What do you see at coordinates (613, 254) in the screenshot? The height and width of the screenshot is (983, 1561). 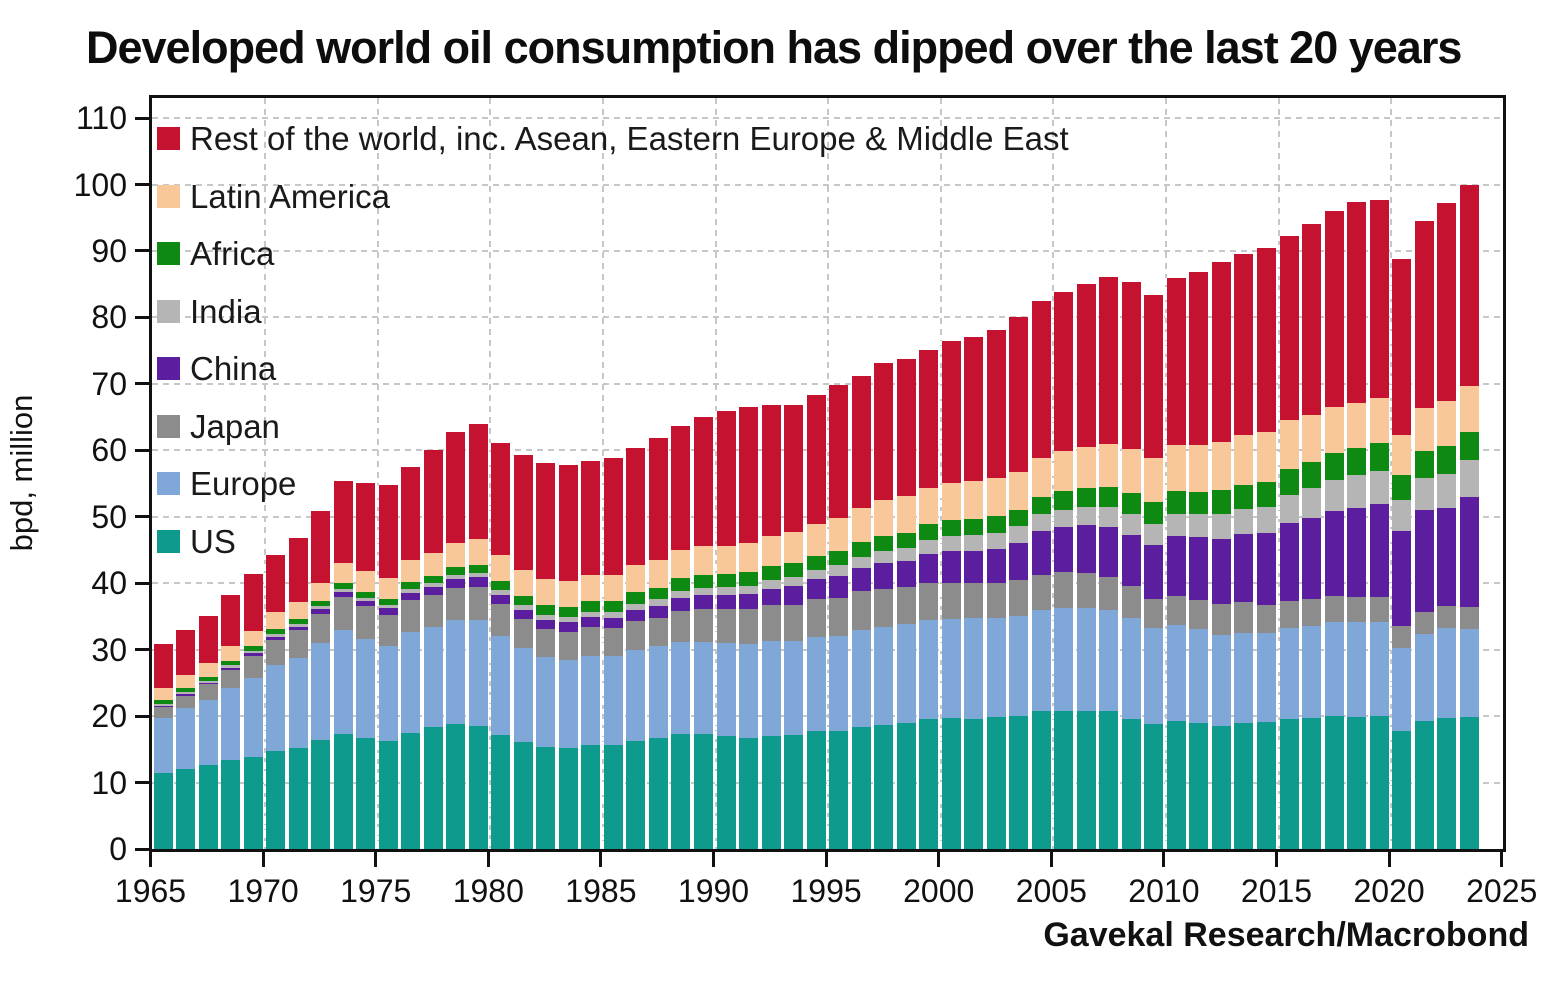 I see `legend-item-africa: Africa` at bounding box center [613, 254].